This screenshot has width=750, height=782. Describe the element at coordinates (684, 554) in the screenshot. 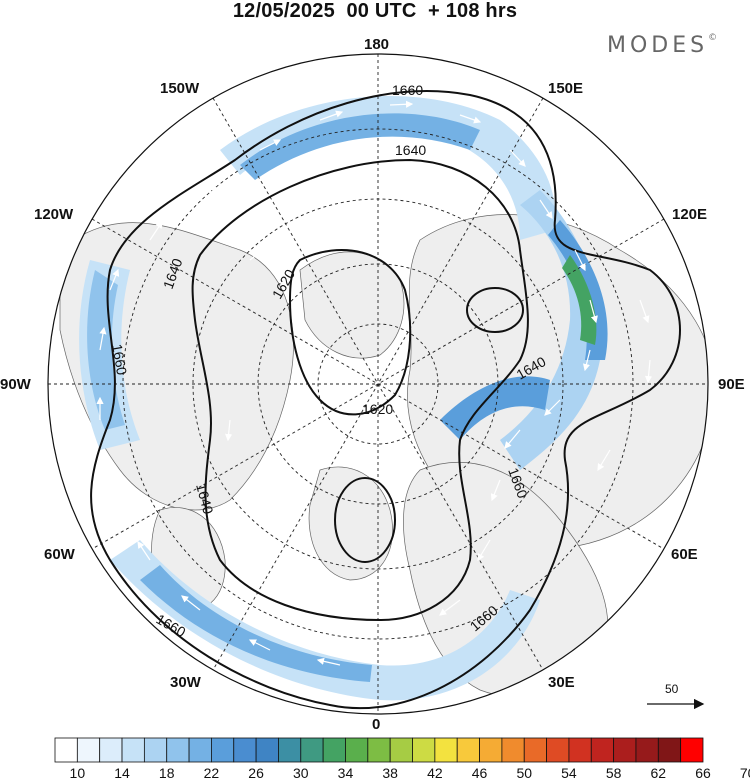

I see `longitude-label-60e: 60E` at that location.